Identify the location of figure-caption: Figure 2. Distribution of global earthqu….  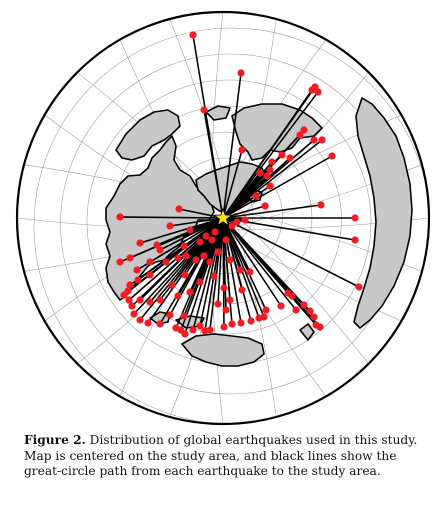
(229, 456).